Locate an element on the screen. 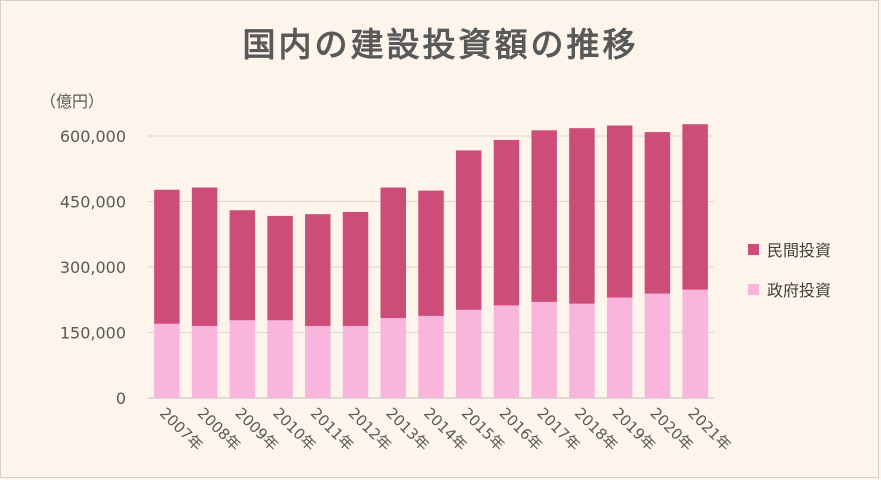 This screenshot has width=881, height=480. legend-label-private: 民間投資 is located at coordinates (799, 250).